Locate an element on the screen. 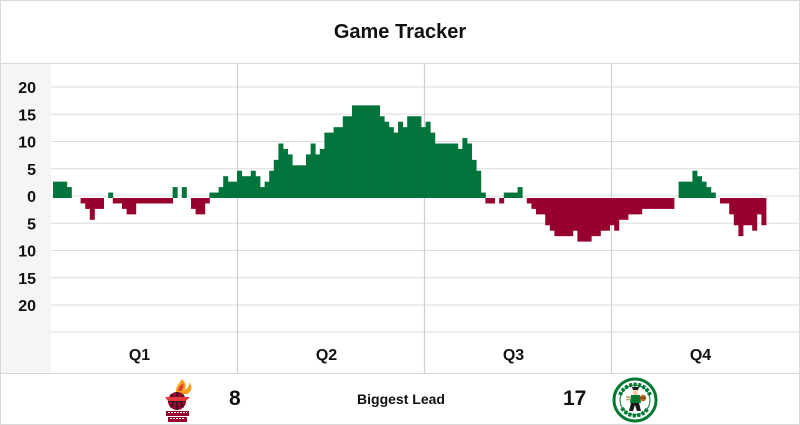  title-bar: Game Tracker is located at coordinates (400, 32).